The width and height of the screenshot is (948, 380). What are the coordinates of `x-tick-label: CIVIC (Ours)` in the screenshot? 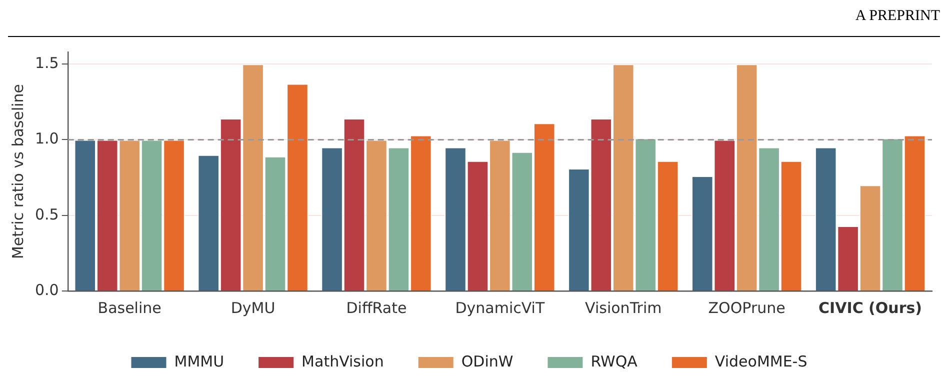 It's located at (870, 307).